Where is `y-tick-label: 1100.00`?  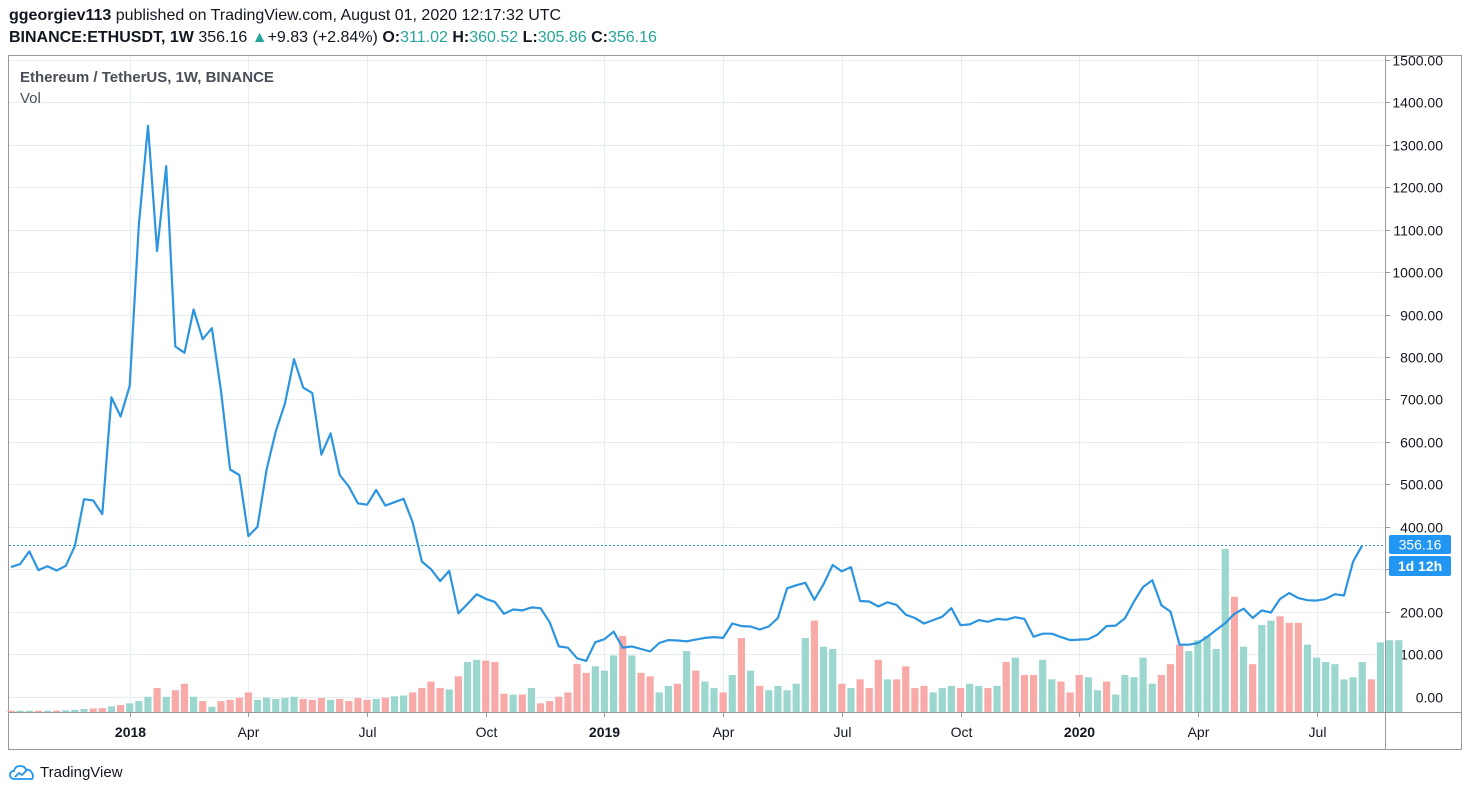
y-tick-label: 1100.00 is located at coordinates (1418, 231).